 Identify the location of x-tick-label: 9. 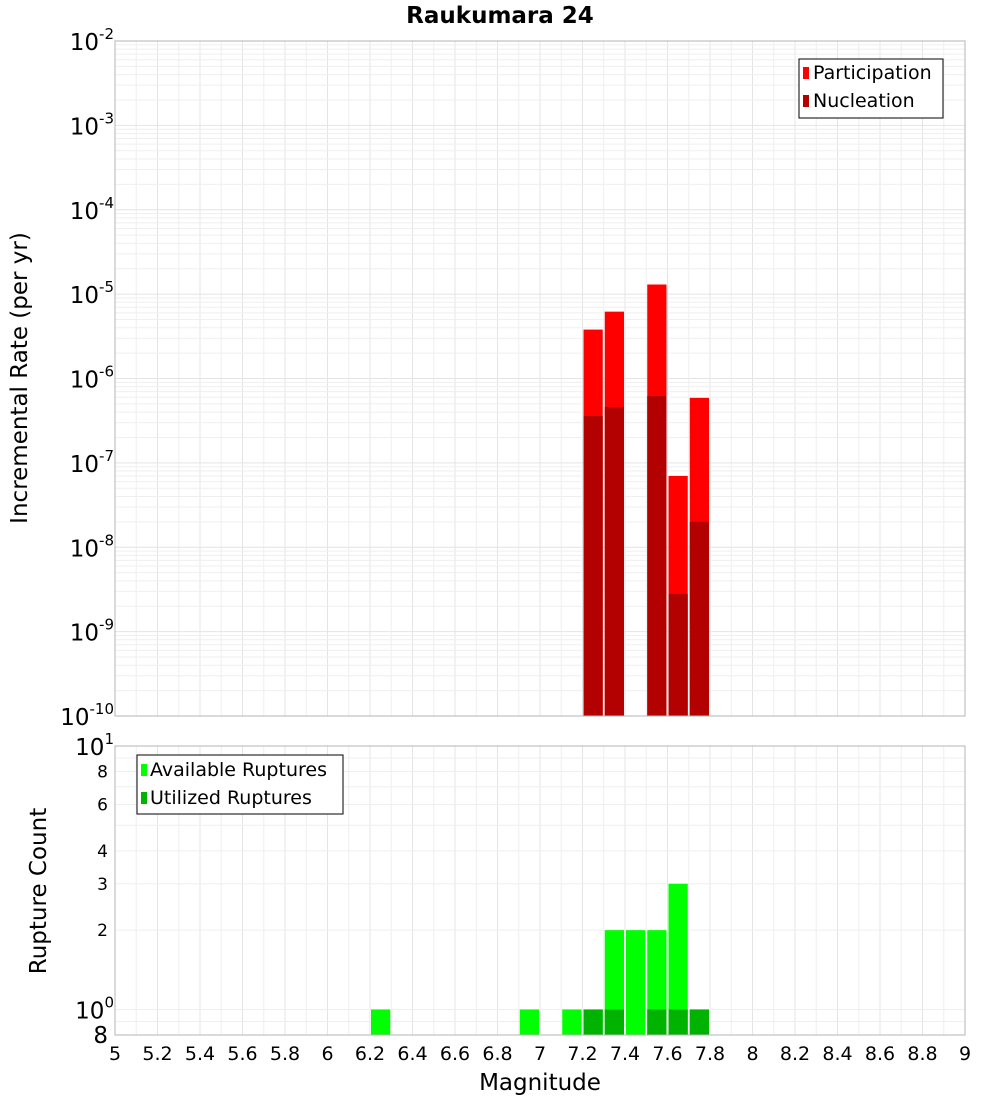
(965, 1054).